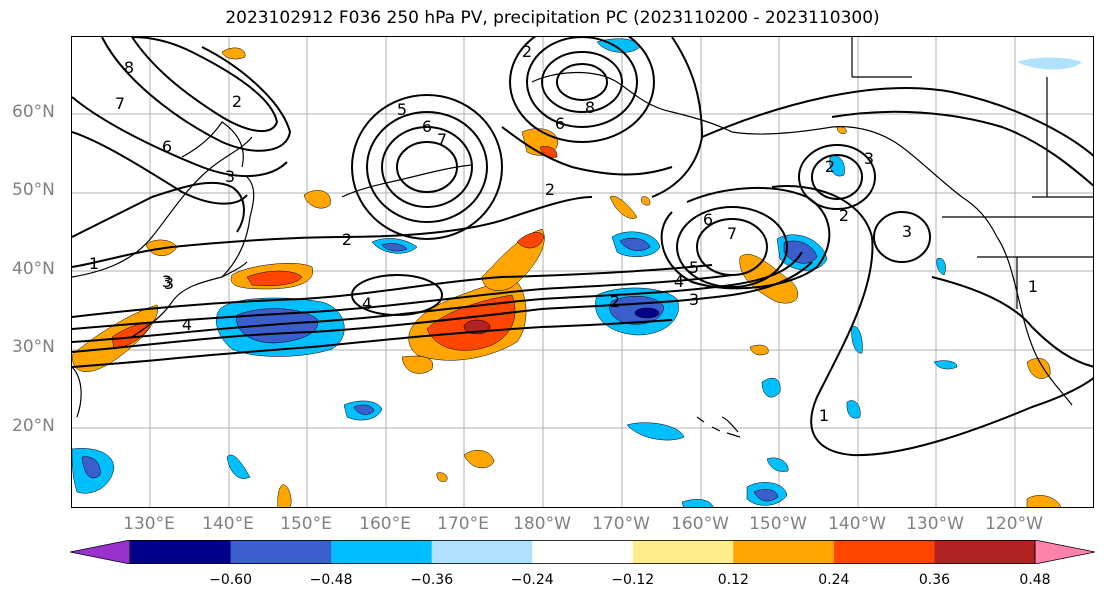 The height and width of the screenshot is (601, 1105). I want to click on colorbar-tick-label: −0.60, so click(230, 580).